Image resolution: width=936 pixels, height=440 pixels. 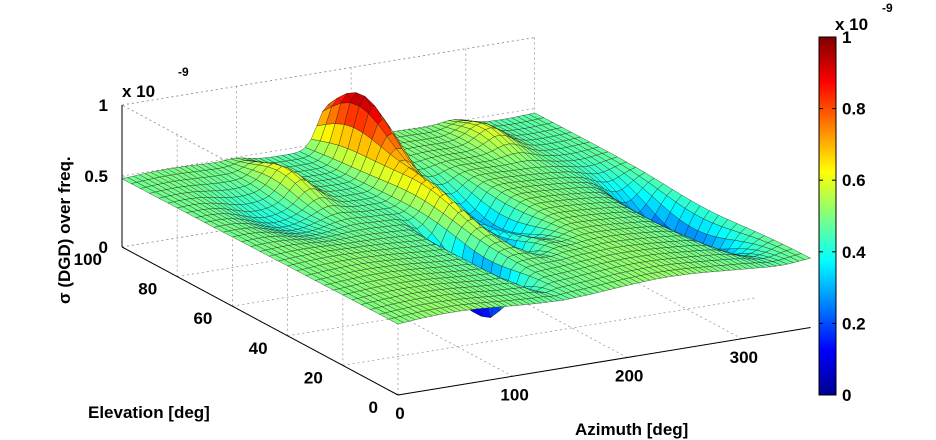 What do you see at coordinates (803, 256) in the screenshot?
I see `surface-patch` at bounding box center [803, 256].